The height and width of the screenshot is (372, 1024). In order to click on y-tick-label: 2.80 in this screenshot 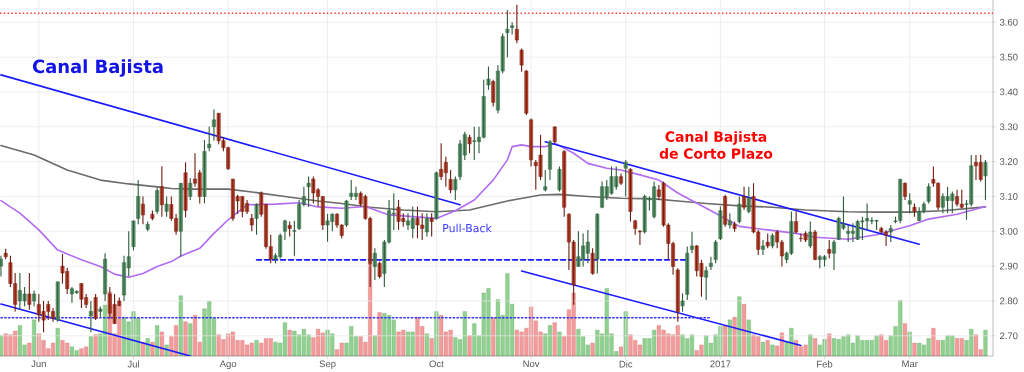, I will do `click(1009, 301)`.